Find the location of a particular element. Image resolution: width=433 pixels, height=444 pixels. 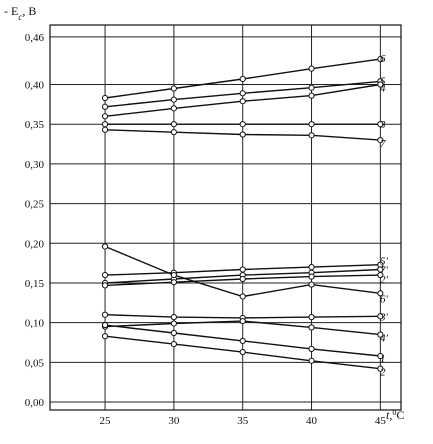

series-3: 3 is located at coordinates (243, 125).